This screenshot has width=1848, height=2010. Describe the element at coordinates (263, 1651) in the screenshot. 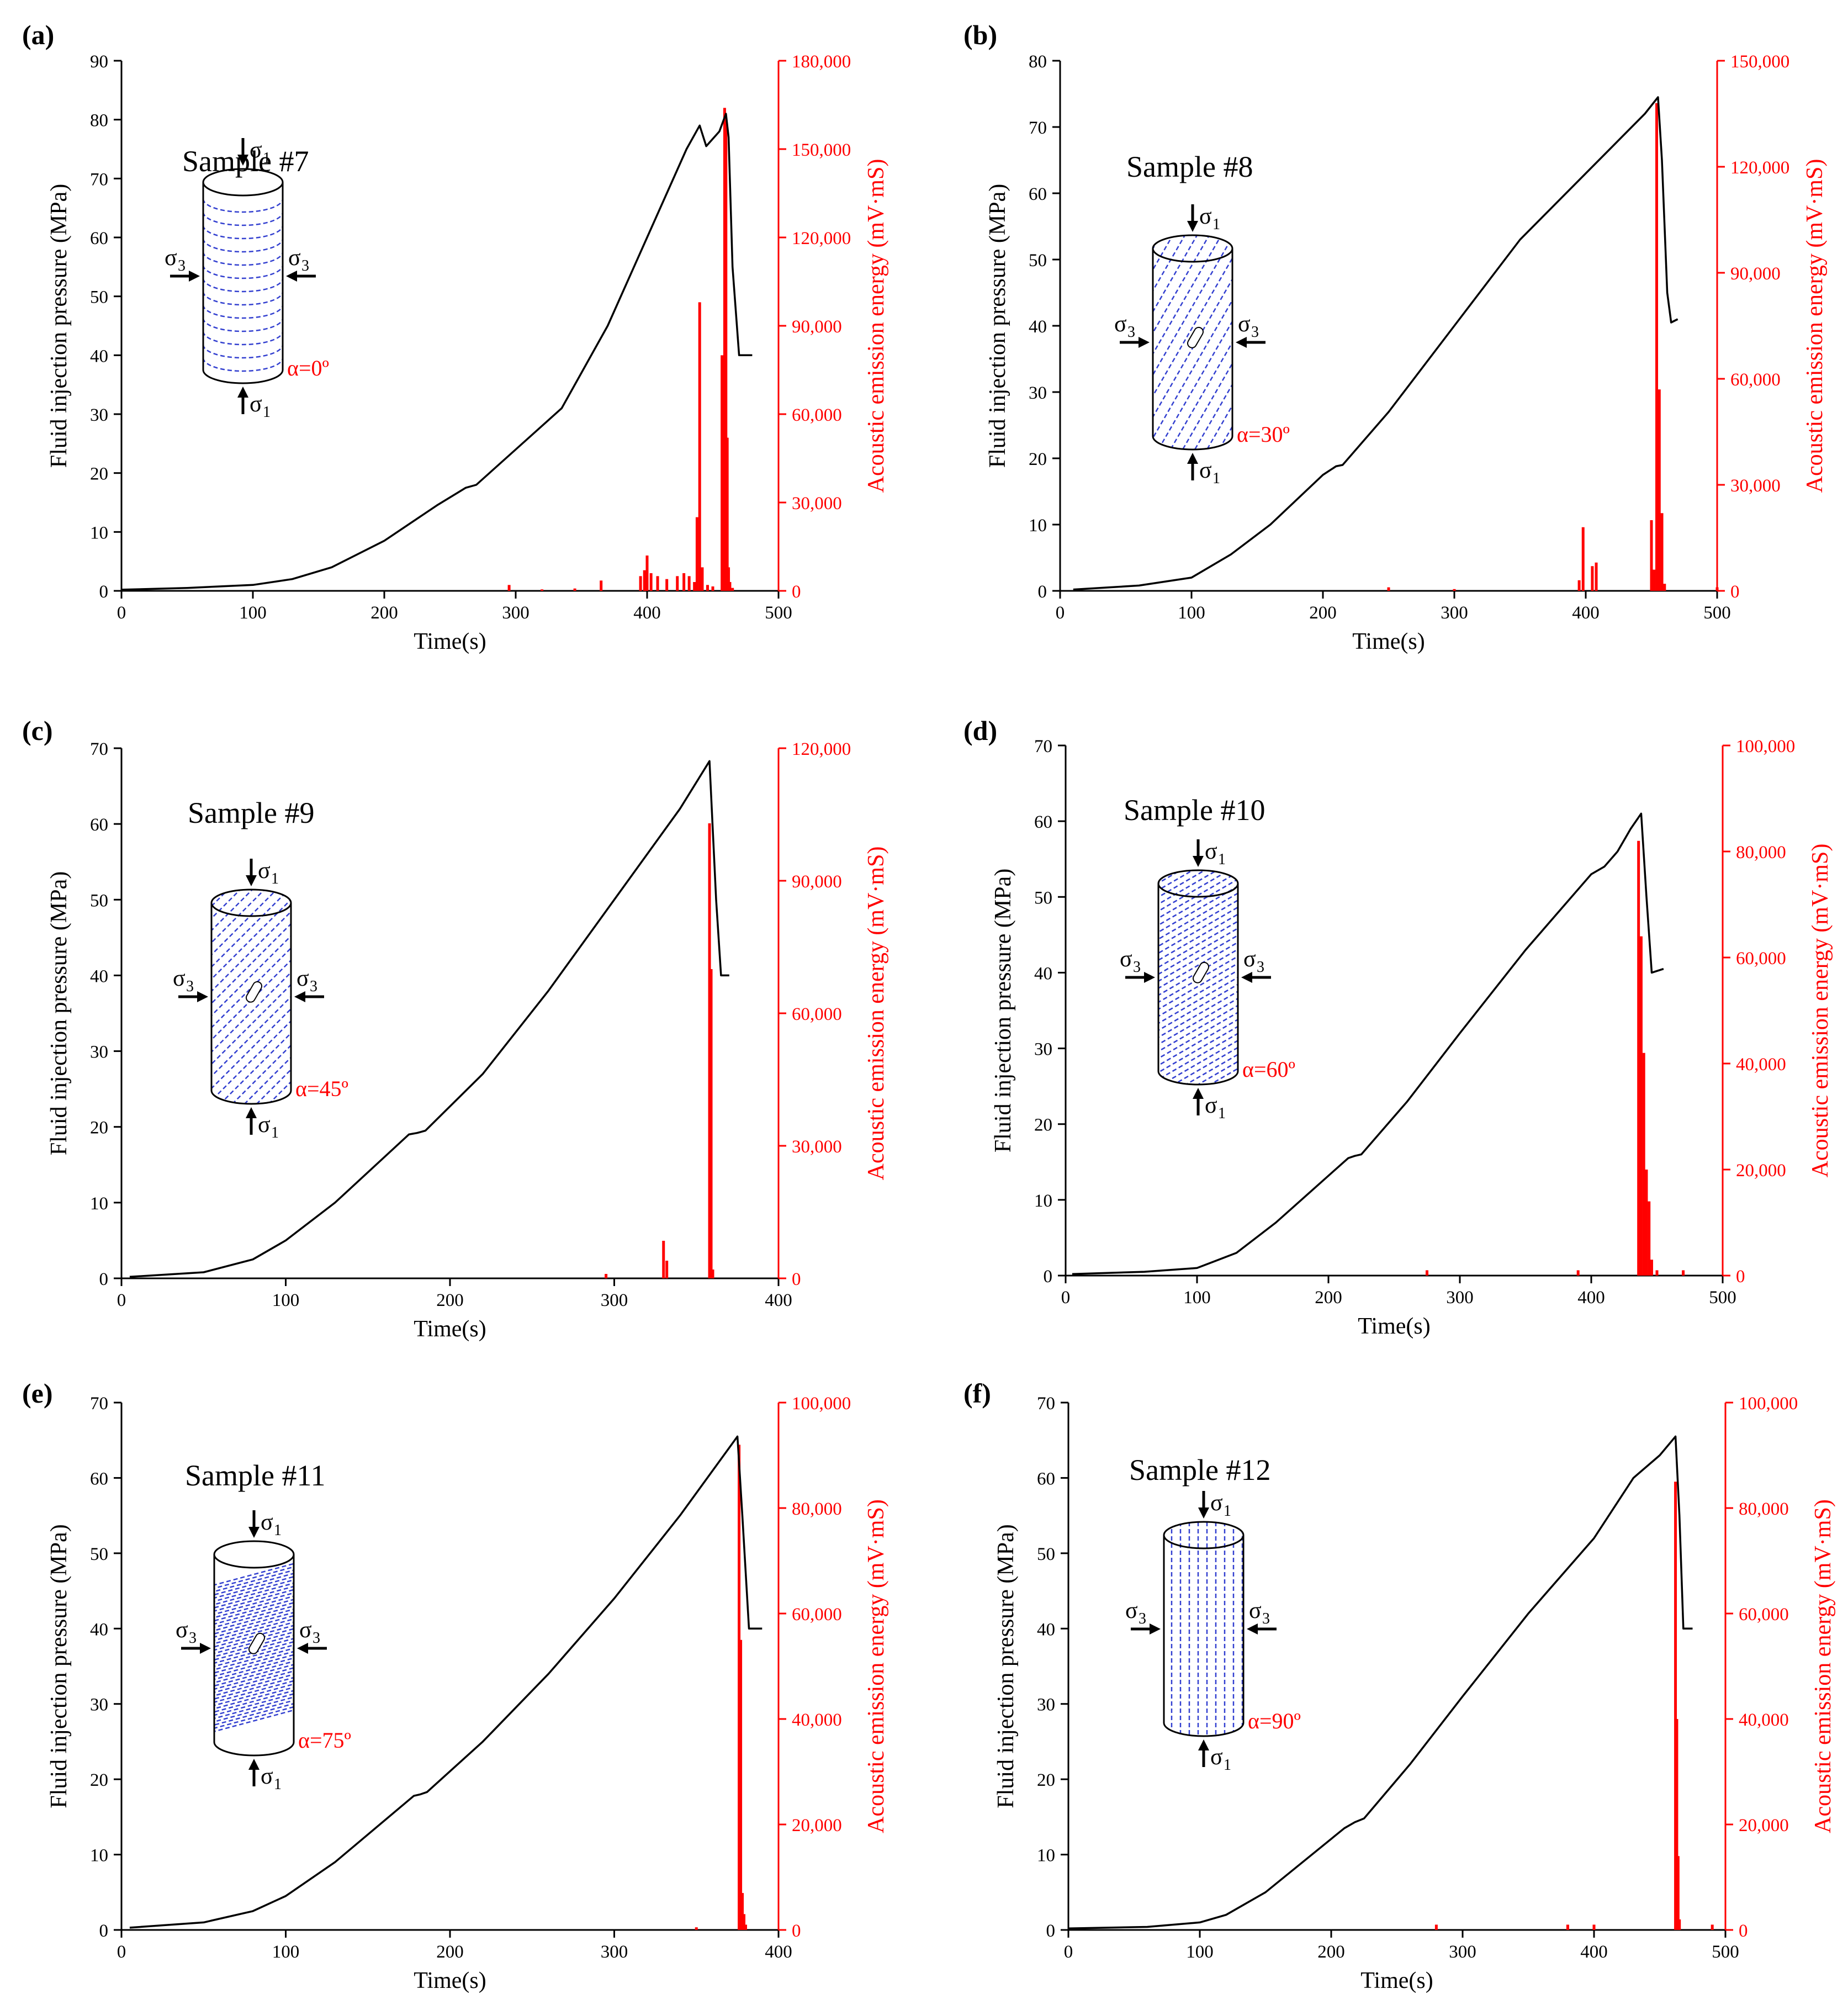

I see `sample-schematic: σ 1σ 1σ 3 σ 3α=75º` at that location.